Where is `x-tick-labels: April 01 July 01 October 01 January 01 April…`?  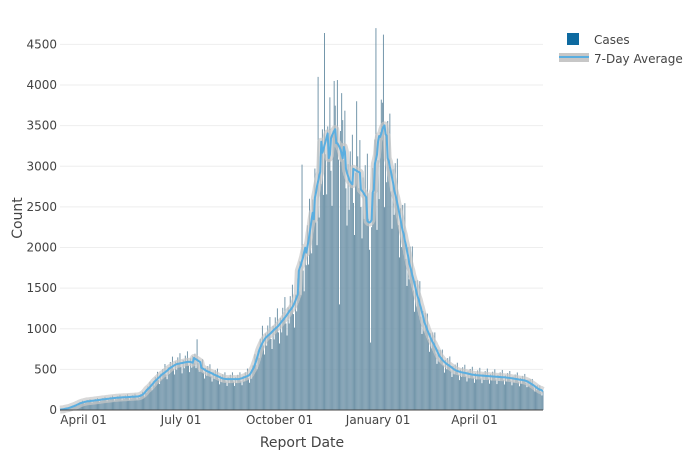
x-tick-labels: April 01 July 01 October 01 January 01 April… is located at coordinates (278, 420).